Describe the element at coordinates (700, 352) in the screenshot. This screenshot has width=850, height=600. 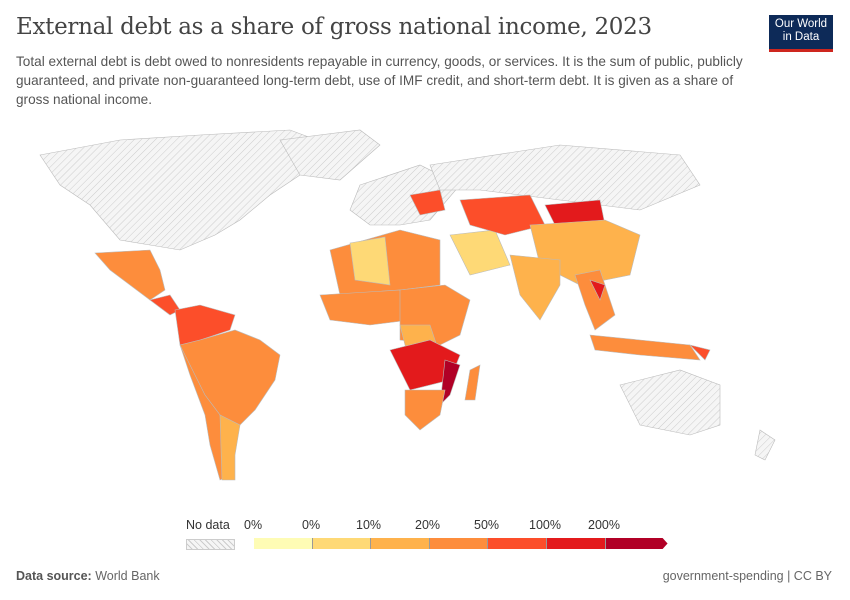
I see `papua-new-guinea` at that location.